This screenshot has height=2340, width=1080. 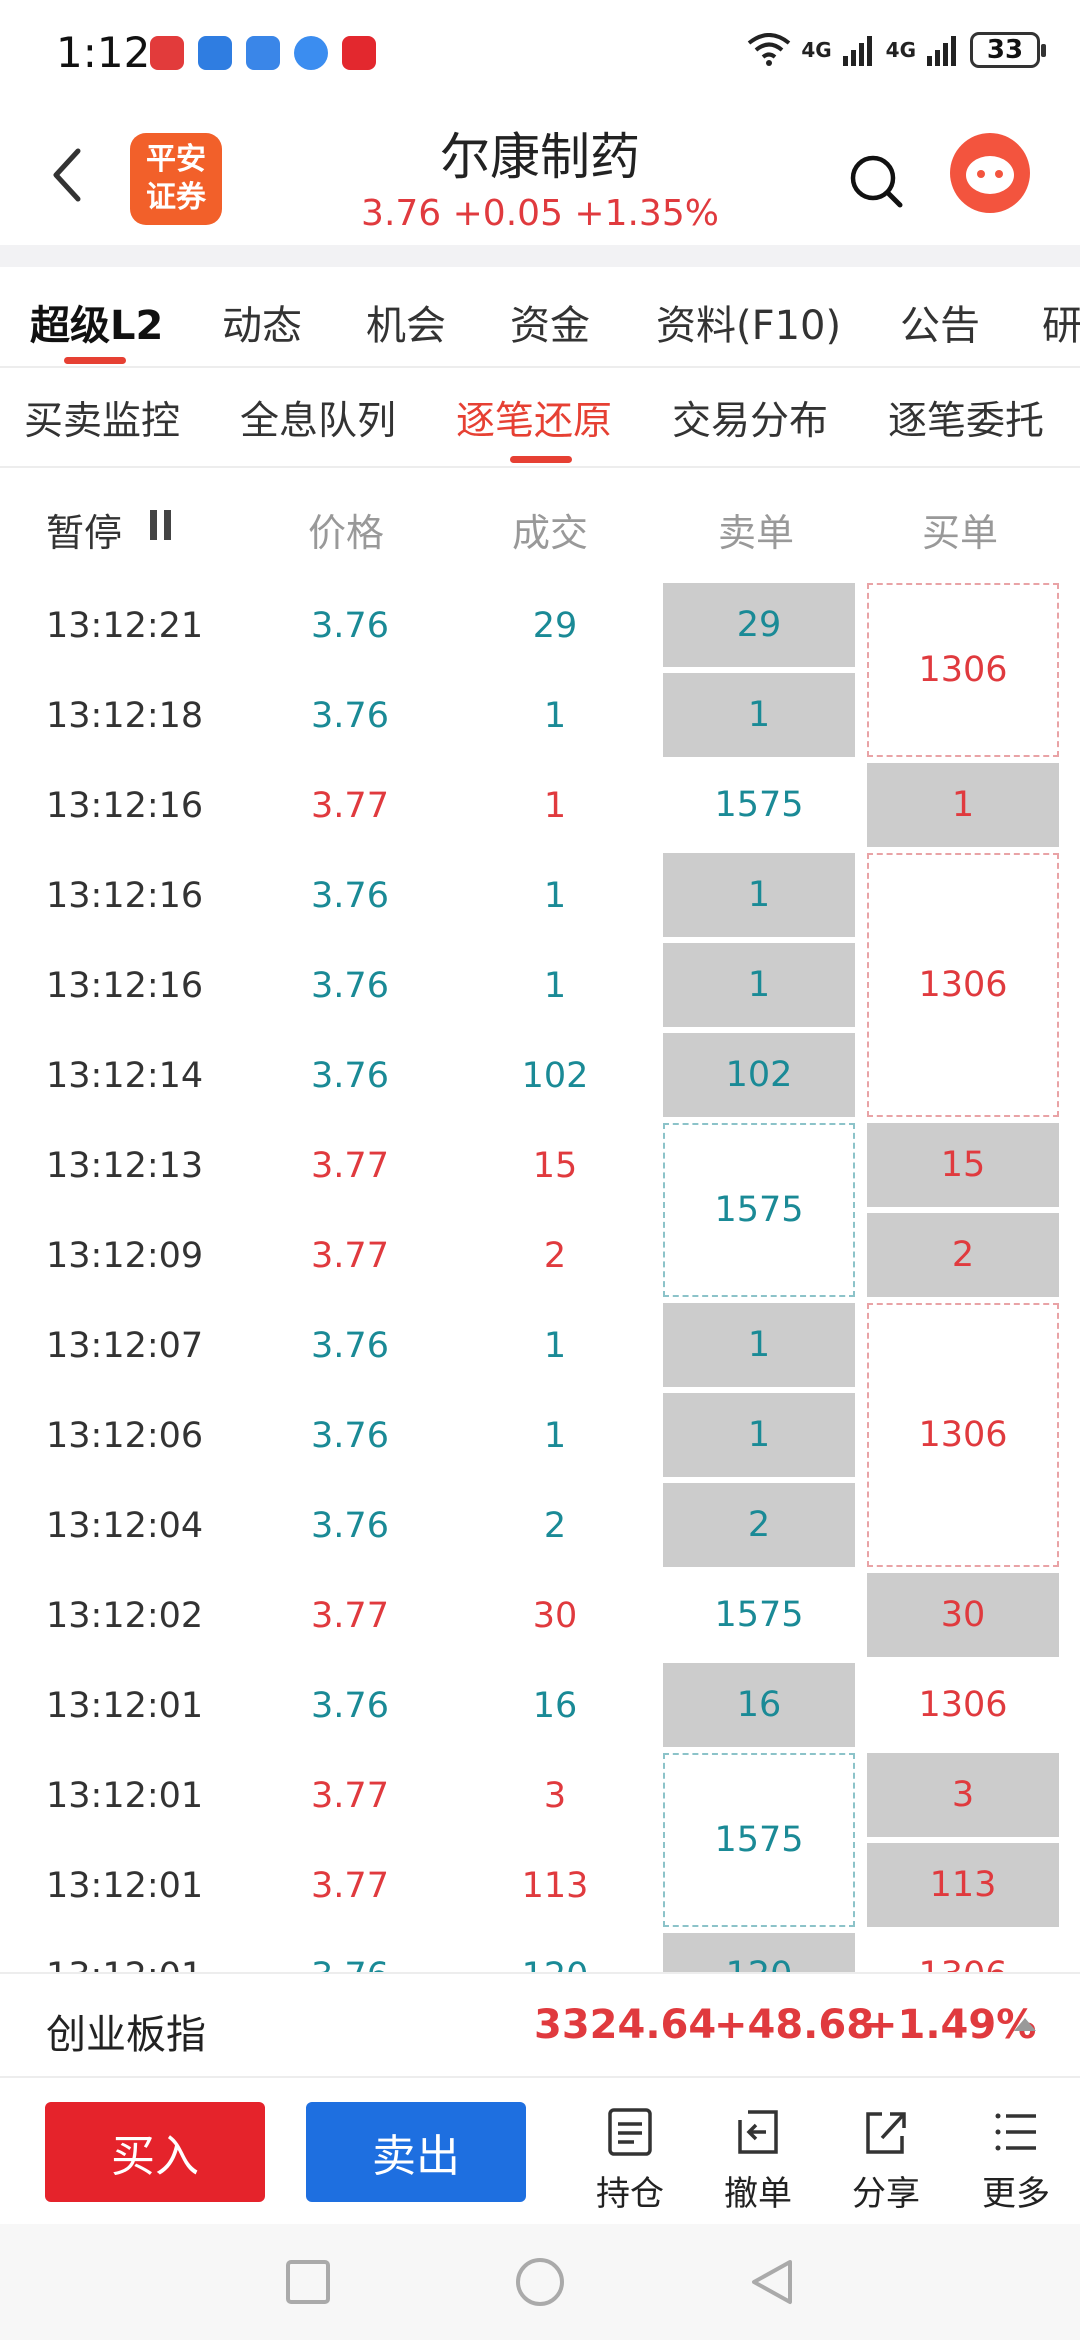 What do you see at coordinates (950, 2025) in the screenshot?
I see `index-percent: +1.49%` at bounding box center [950, 2025].